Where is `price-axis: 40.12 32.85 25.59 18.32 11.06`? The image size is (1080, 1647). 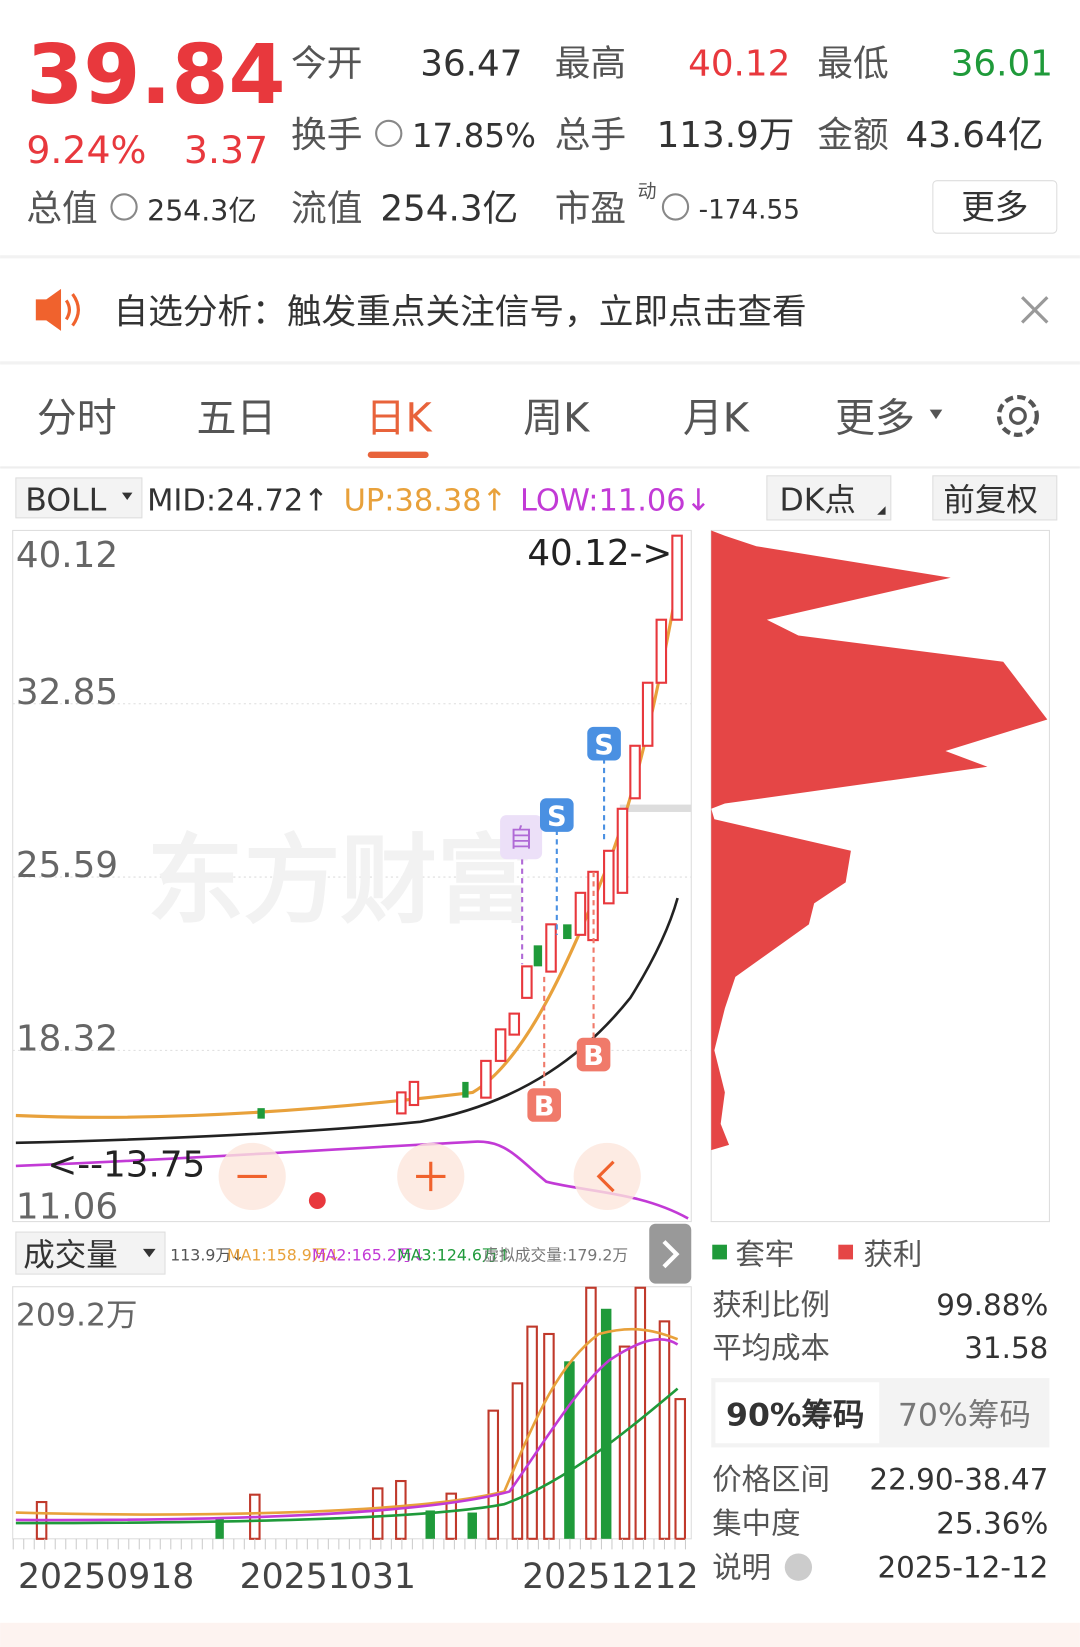 price-axis: 40.12 32.85 25.59 18.32 11.06 is located at coordinates (67, 881).